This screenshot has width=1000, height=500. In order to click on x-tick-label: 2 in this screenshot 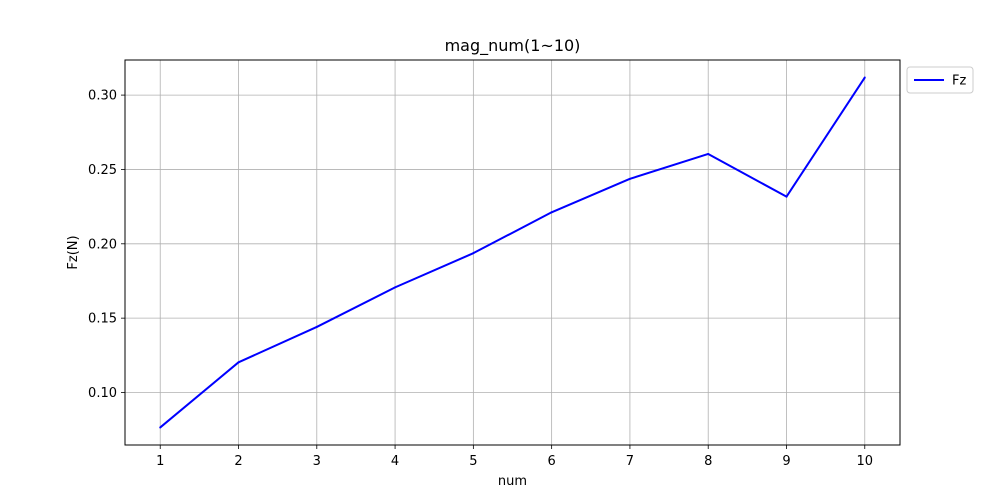, I will do `click(238, 461)`.